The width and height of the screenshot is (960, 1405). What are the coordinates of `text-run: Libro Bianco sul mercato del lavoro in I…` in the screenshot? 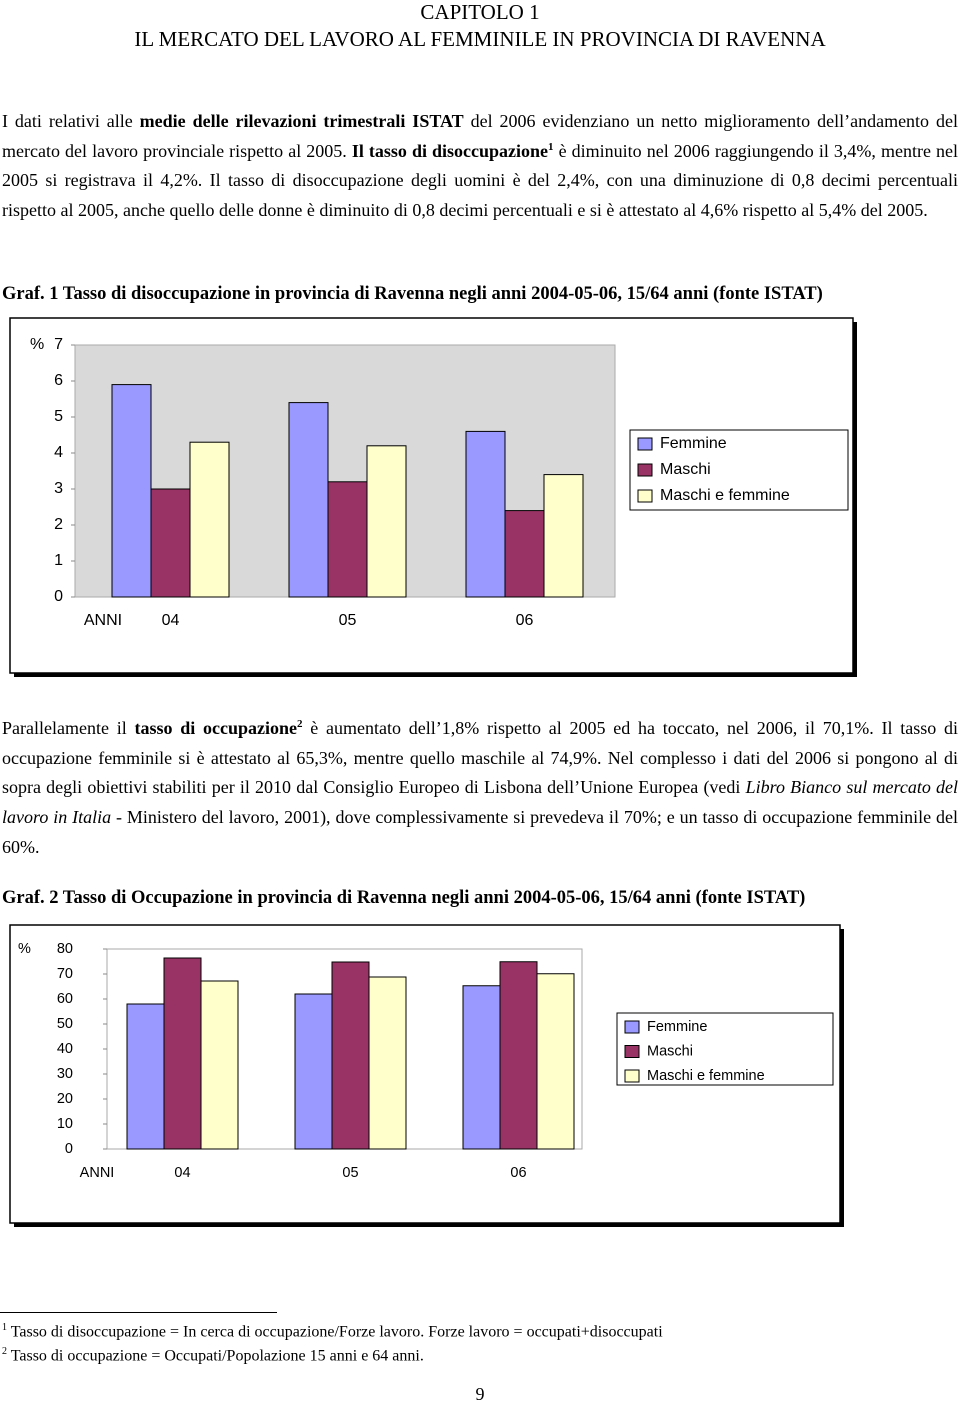 It's located at (480, 802).